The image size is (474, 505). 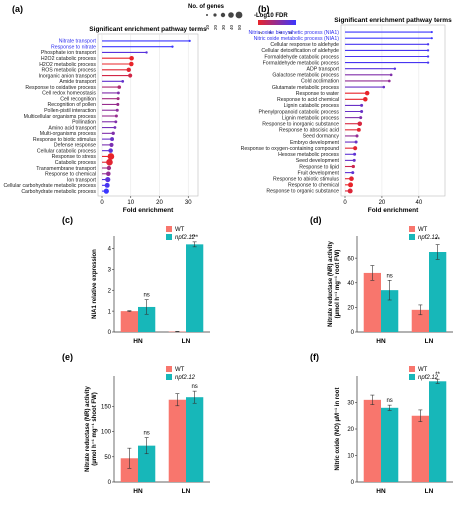 What do you see at coordinates (318, 161) in the screenshot?
I see `category-label: Seed development` at bounding box center [318, 161].